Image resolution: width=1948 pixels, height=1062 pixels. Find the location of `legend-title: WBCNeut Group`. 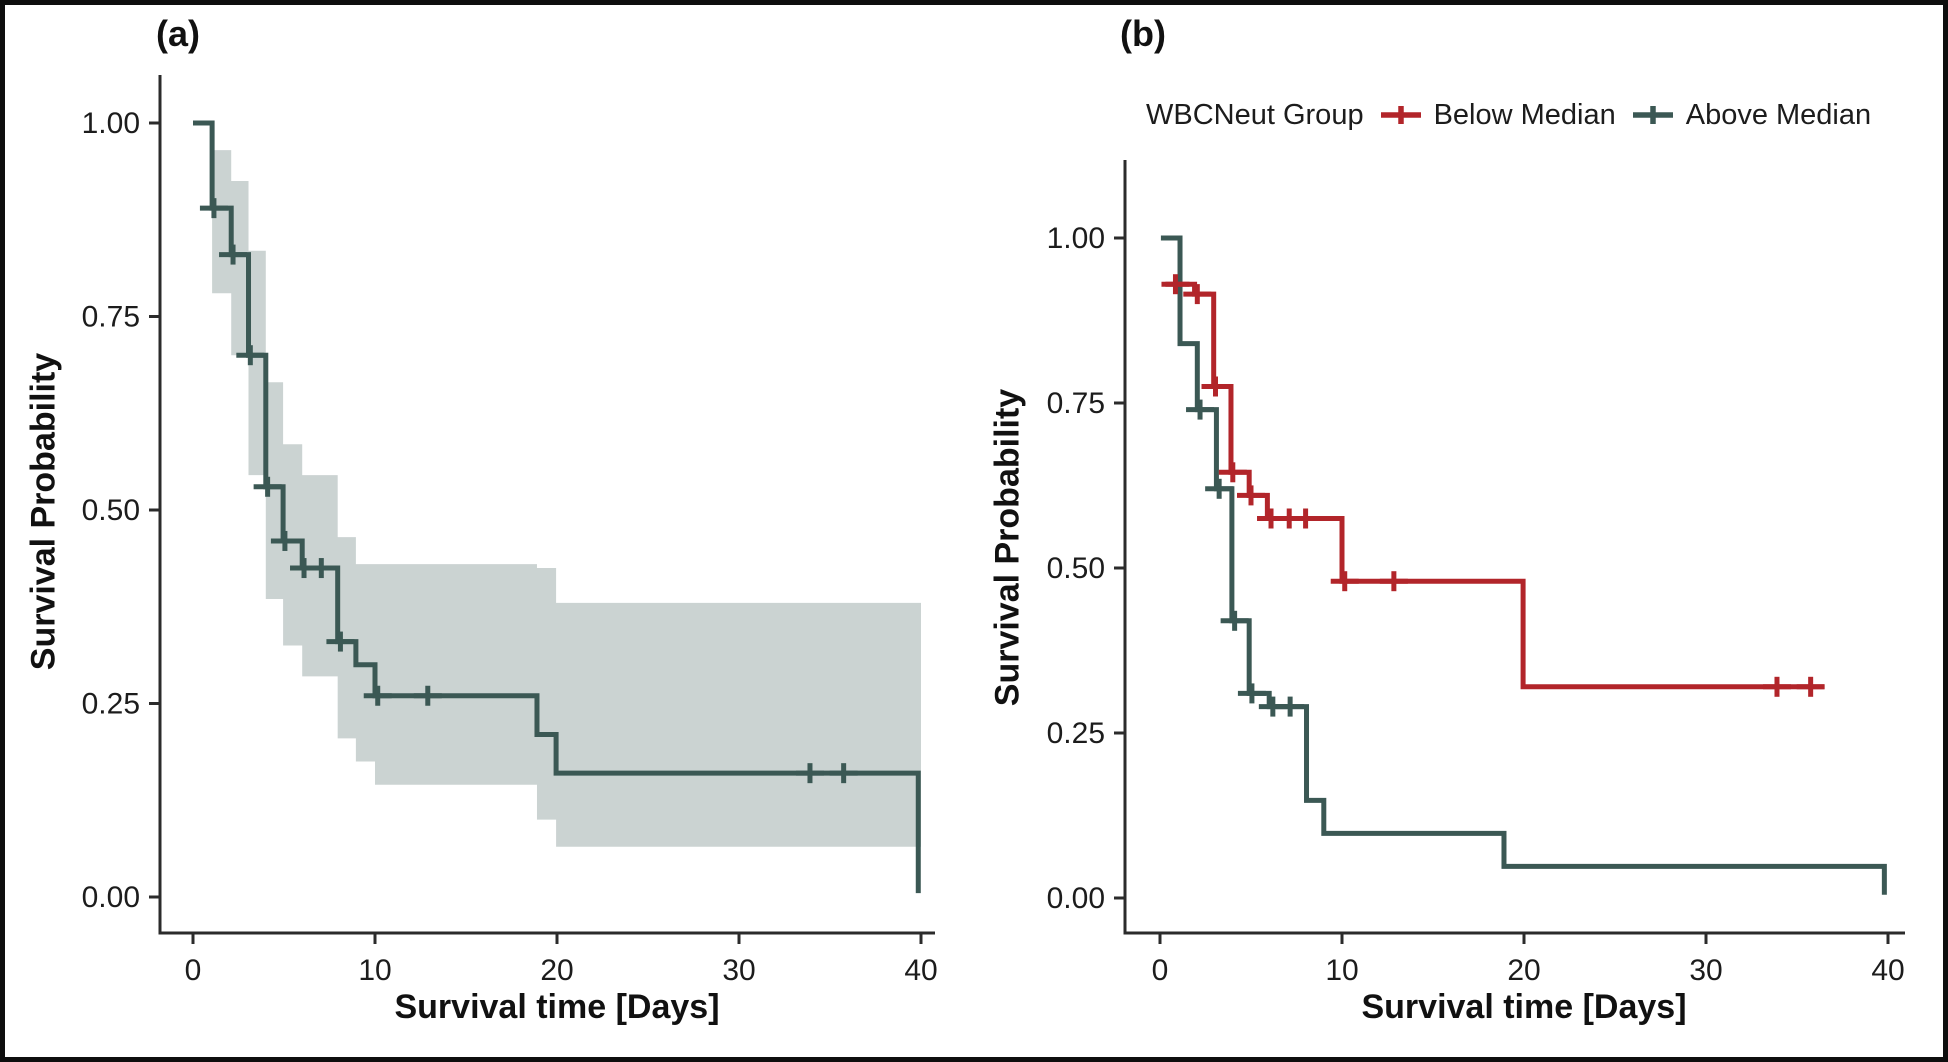

legend-title: WBCNeut Group is located at coordinates (1255, 114).